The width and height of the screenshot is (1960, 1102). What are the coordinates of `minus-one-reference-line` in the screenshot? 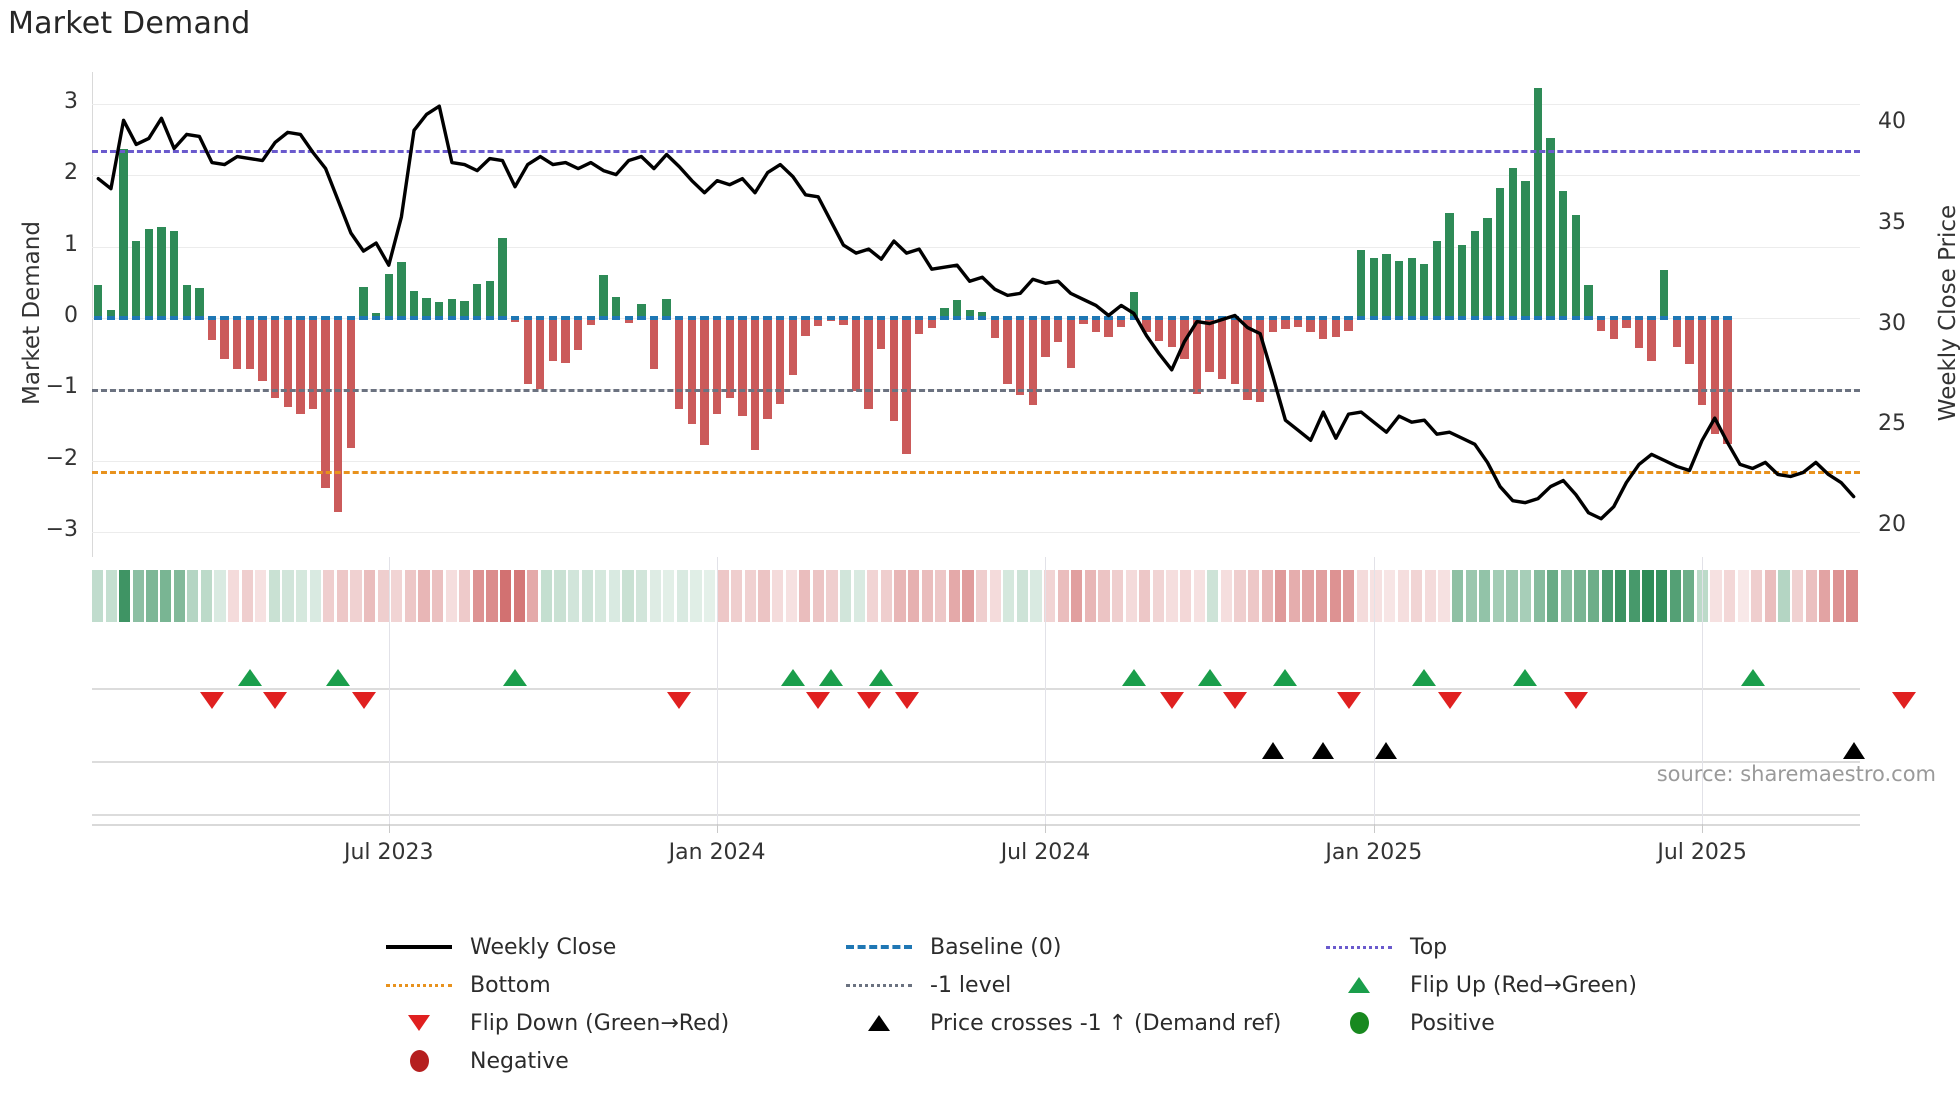 It's located at (976, 391).